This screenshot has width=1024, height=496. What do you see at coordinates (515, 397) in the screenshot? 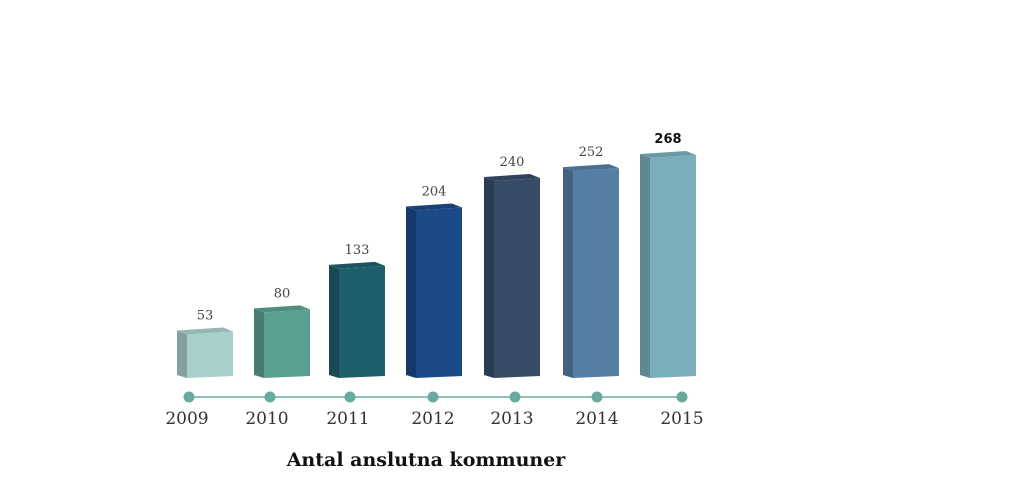
I see `timeline-dot-2013` at bounding box center [515, 397].